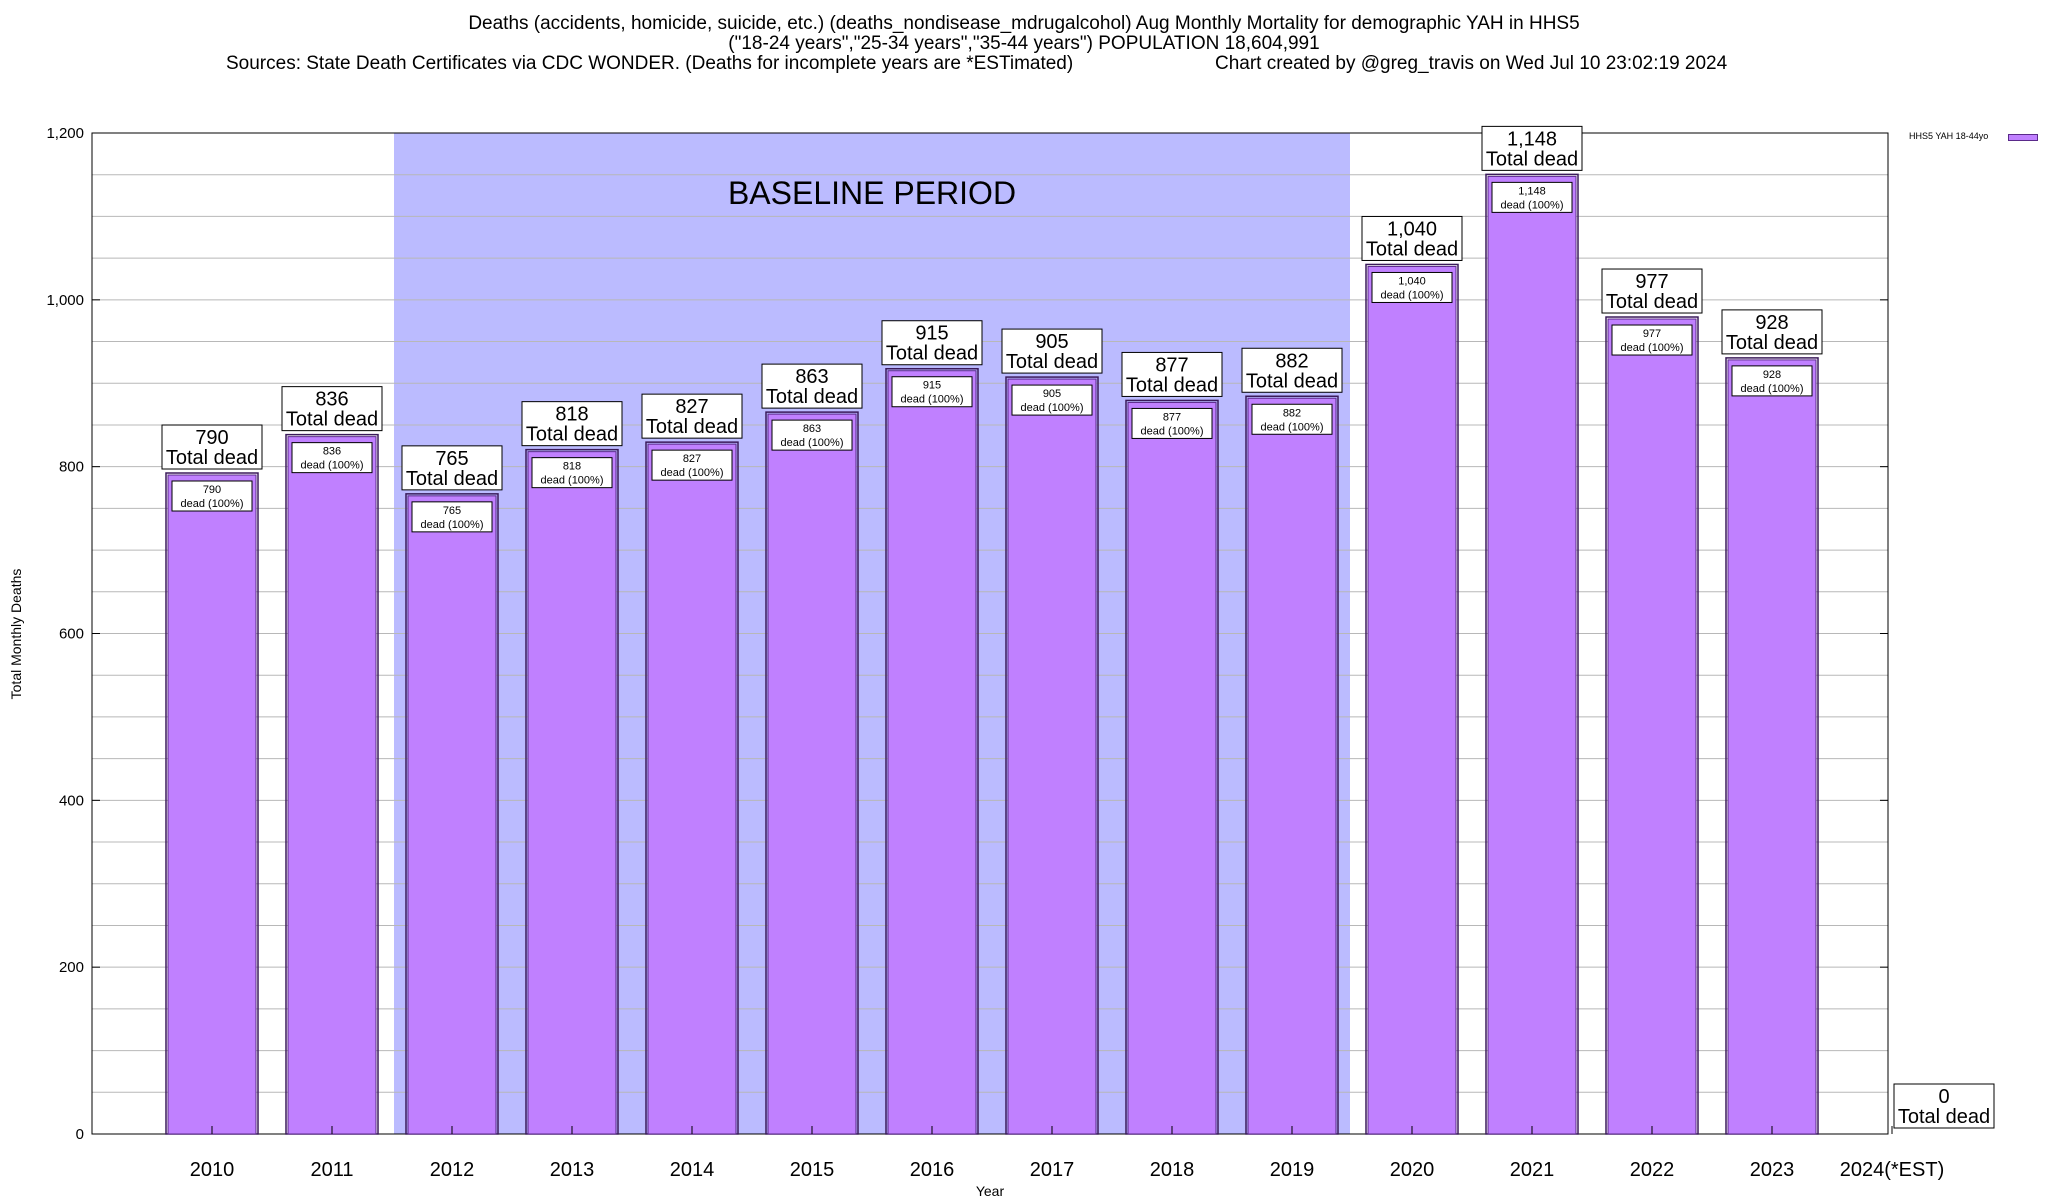 This screenshot has width=2048, height=1200. Describe the element at coordinates (932, 1170) in the screenshot. I see `x-tick-label: 2016` at that location.